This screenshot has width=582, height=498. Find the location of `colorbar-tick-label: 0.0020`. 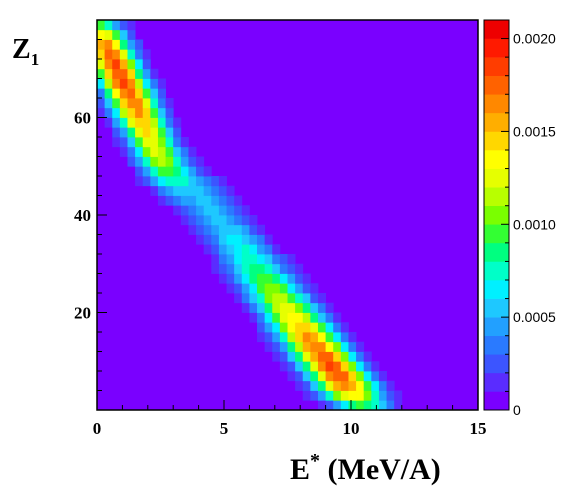

colorbar-tick-label: 0.0020 is located at coordinates (534, 39).